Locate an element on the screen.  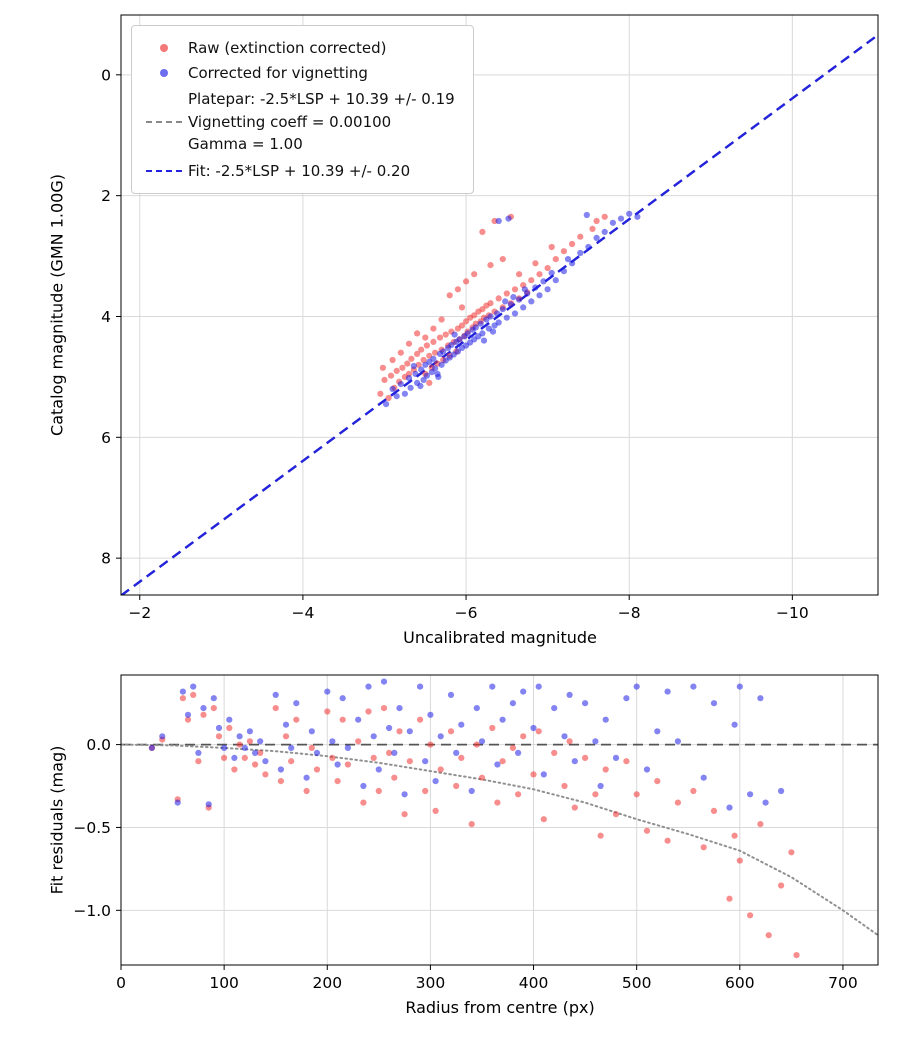
bottom-x-axis-label: Radius from centre (px) is located at coordinates (500, 1007).